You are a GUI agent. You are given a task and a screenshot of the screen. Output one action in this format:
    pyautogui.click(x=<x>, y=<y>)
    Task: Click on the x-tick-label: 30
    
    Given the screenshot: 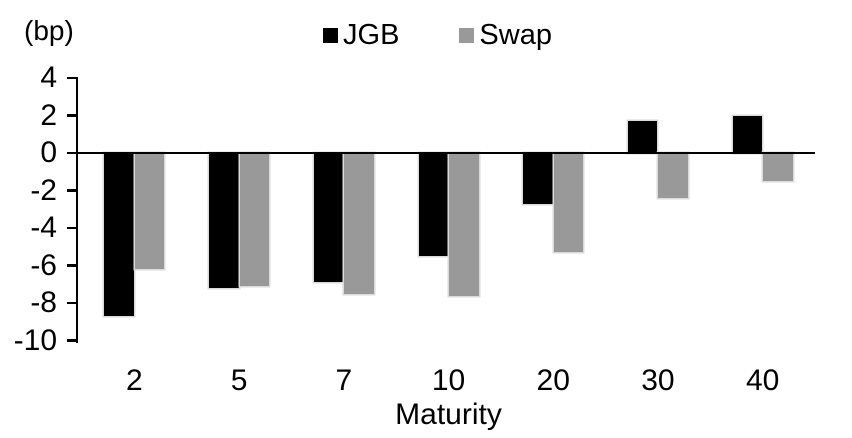 What is the action you would take?
    pyautogui.click(x=658, y=380)
    